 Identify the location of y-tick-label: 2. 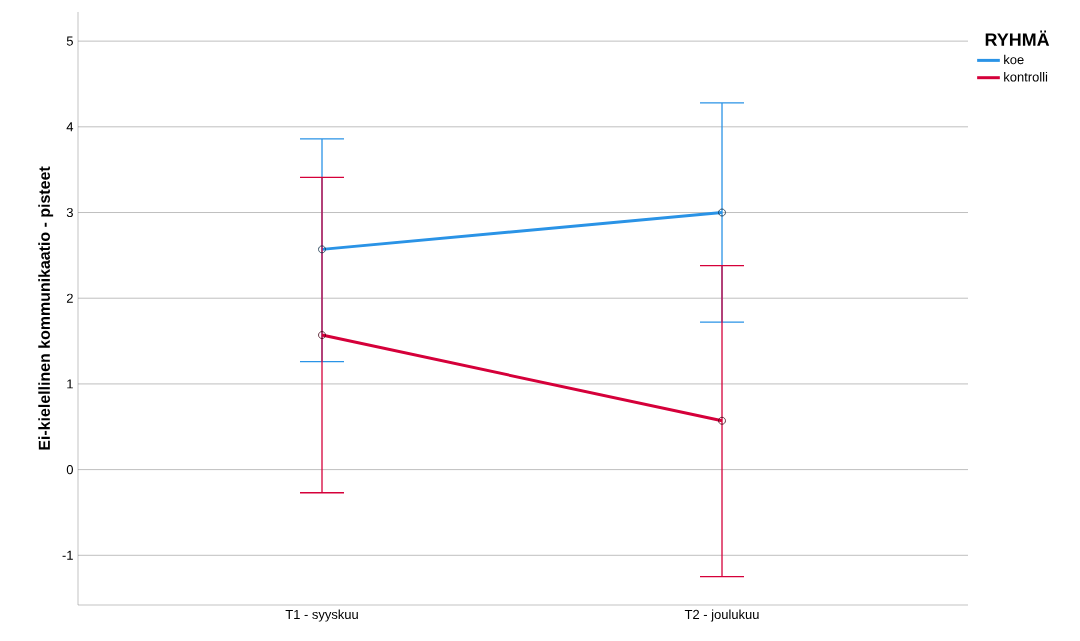
(69, 298).